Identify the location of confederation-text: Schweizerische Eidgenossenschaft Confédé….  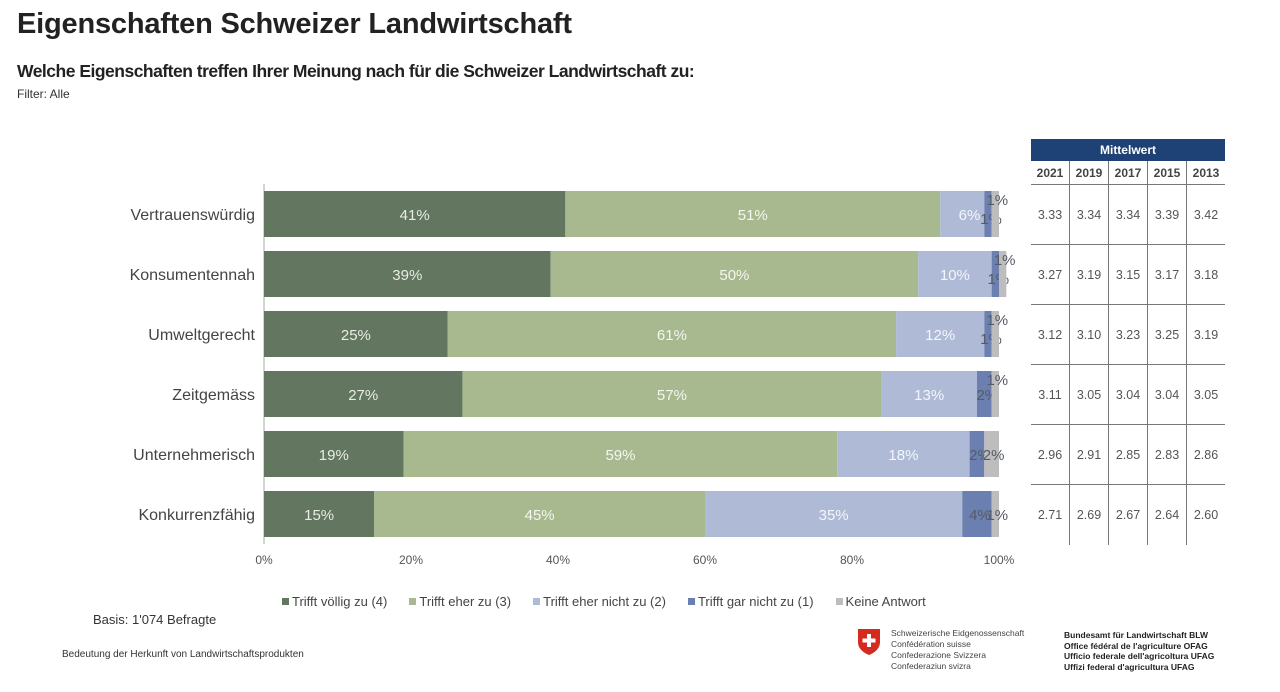
(957, 650).